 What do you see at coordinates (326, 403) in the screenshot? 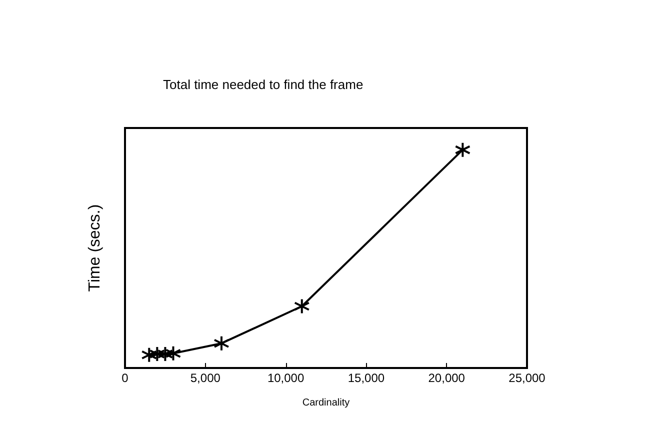
I see `x-axis-title: Cardinality` at bounding box center [326, 403].